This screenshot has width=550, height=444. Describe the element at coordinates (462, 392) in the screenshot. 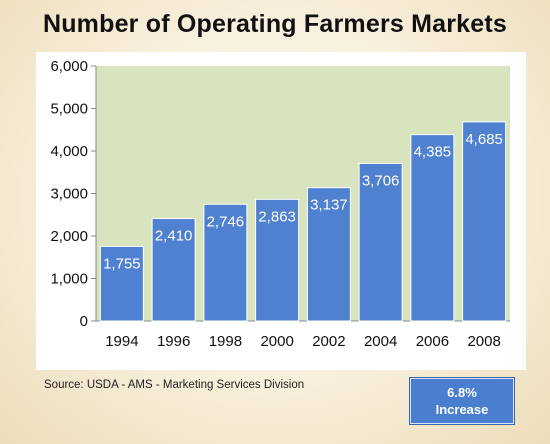

I see `increase-percent: 6.8%` at that location.